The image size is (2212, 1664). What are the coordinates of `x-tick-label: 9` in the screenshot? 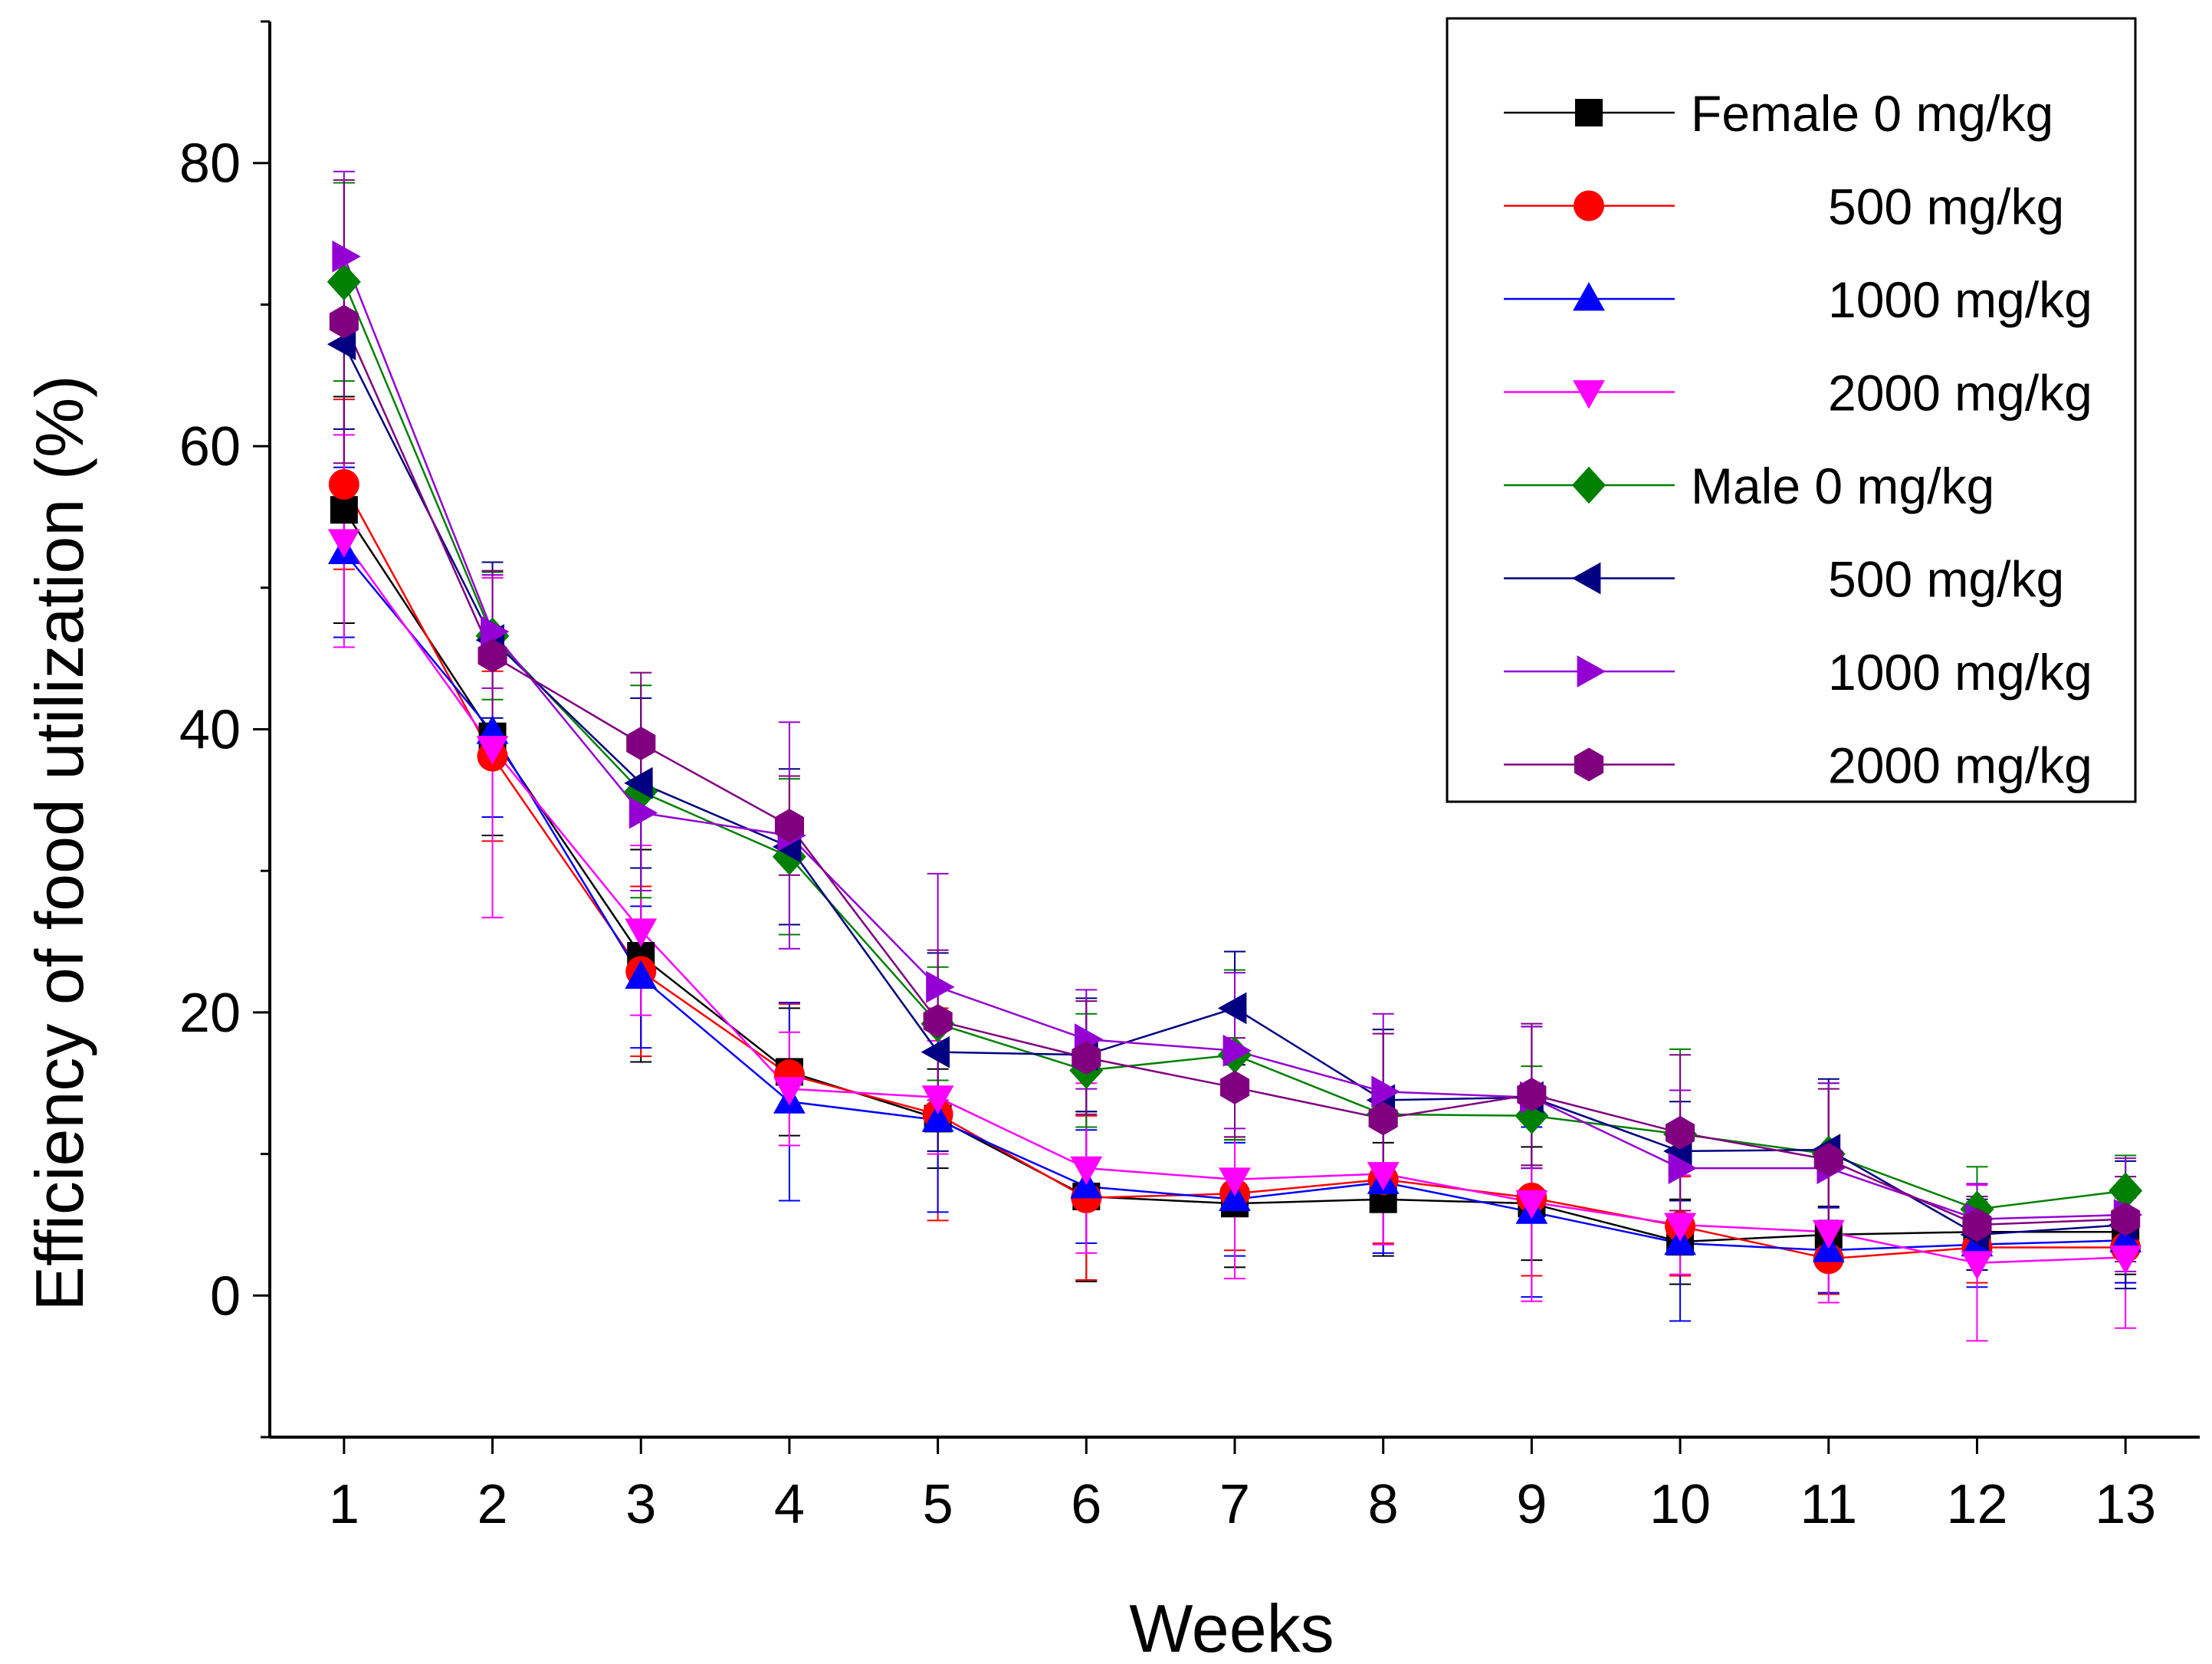 It's located at (1531, 1504).